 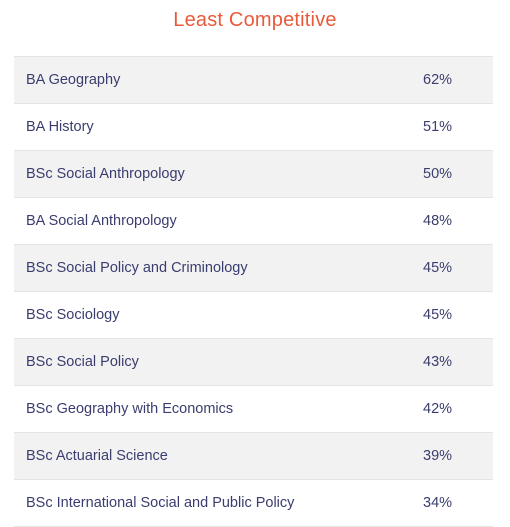 I want to click on course-name: BSc Geography with Economics, so click(x=130, y=409).